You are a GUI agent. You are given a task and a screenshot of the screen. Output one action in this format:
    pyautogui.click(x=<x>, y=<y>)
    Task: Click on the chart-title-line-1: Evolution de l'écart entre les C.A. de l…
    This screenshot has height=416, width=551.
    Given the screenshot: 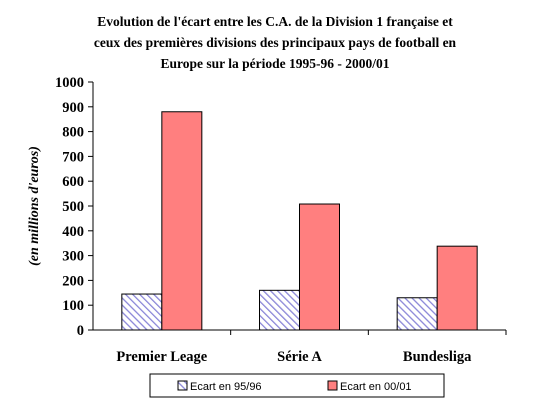 What is the action you would take?
    pyautogui.click(x=275, y=21)
    